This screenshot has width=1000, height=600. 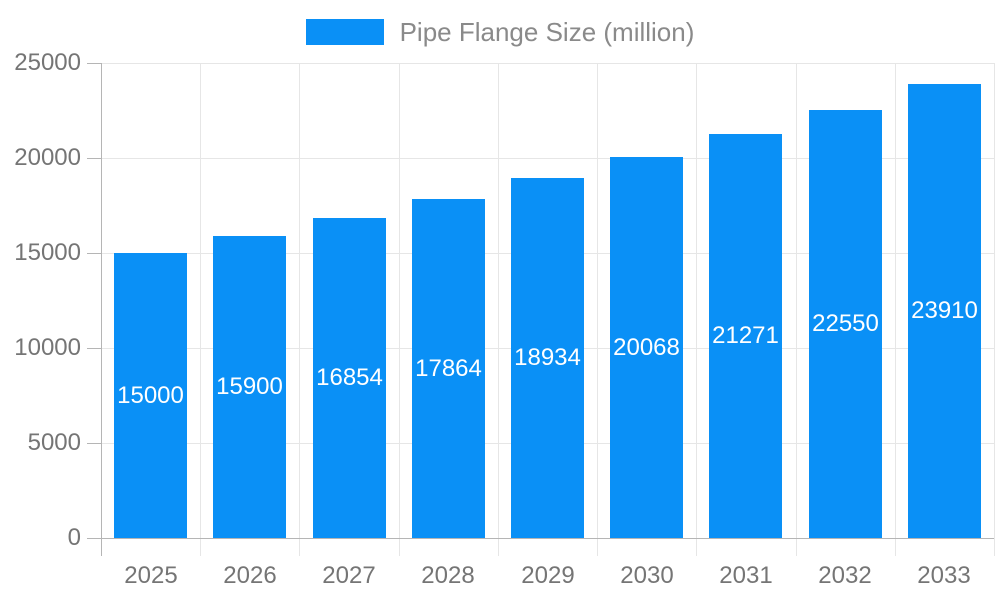 I want to click on x-tick-label-2030: 2030, so click(x=647, y=575).